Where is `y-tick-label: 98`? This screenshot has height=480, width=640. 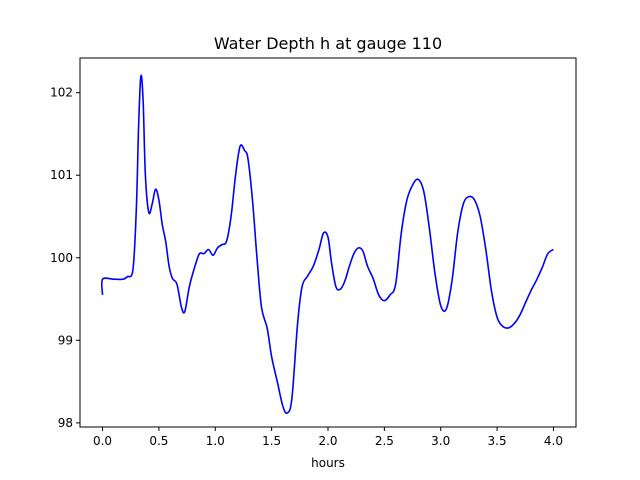 y-tick-label: 98 is located at coordinates (65, 423).